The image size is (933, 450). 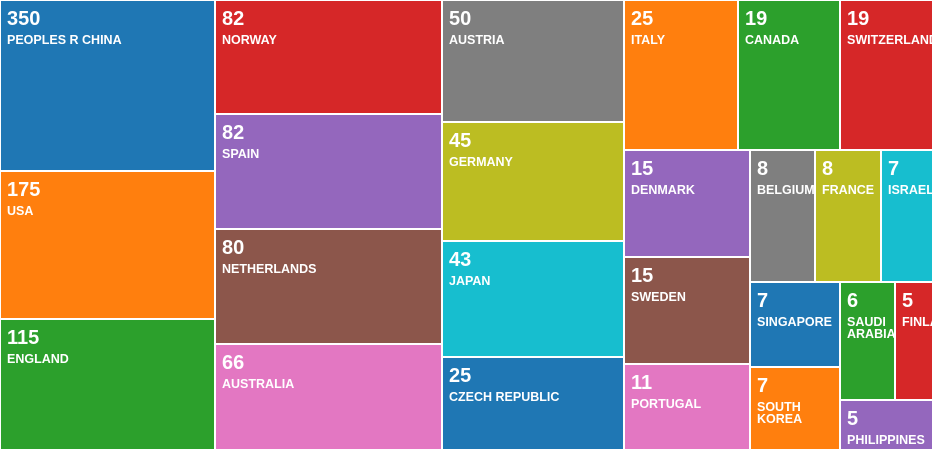 I want to click on treemap-tile: 50 AUSTRIA, so click(x=533, y=61).